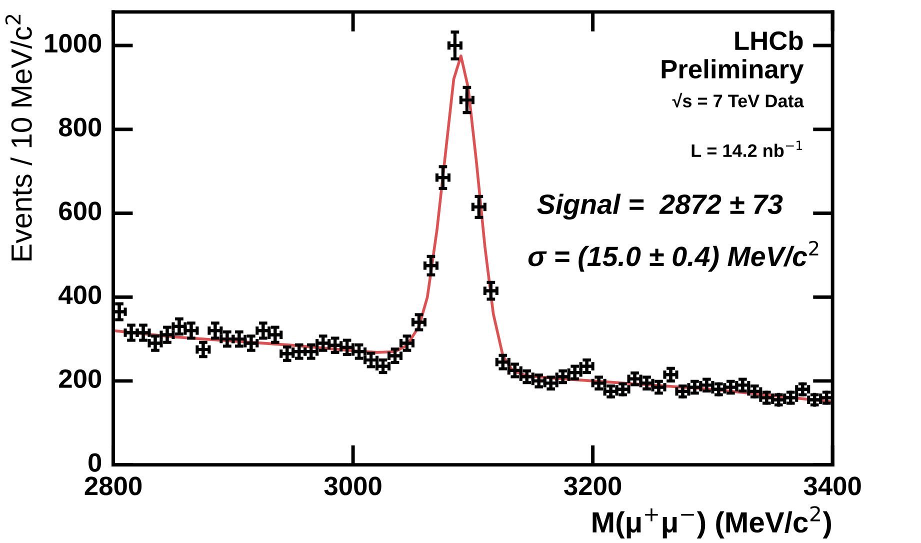 This screenshot has height=543, width=921. Describe the element at coordinates (95, 462) in the screenshot. I see `y-tick-label: 0` at that location.